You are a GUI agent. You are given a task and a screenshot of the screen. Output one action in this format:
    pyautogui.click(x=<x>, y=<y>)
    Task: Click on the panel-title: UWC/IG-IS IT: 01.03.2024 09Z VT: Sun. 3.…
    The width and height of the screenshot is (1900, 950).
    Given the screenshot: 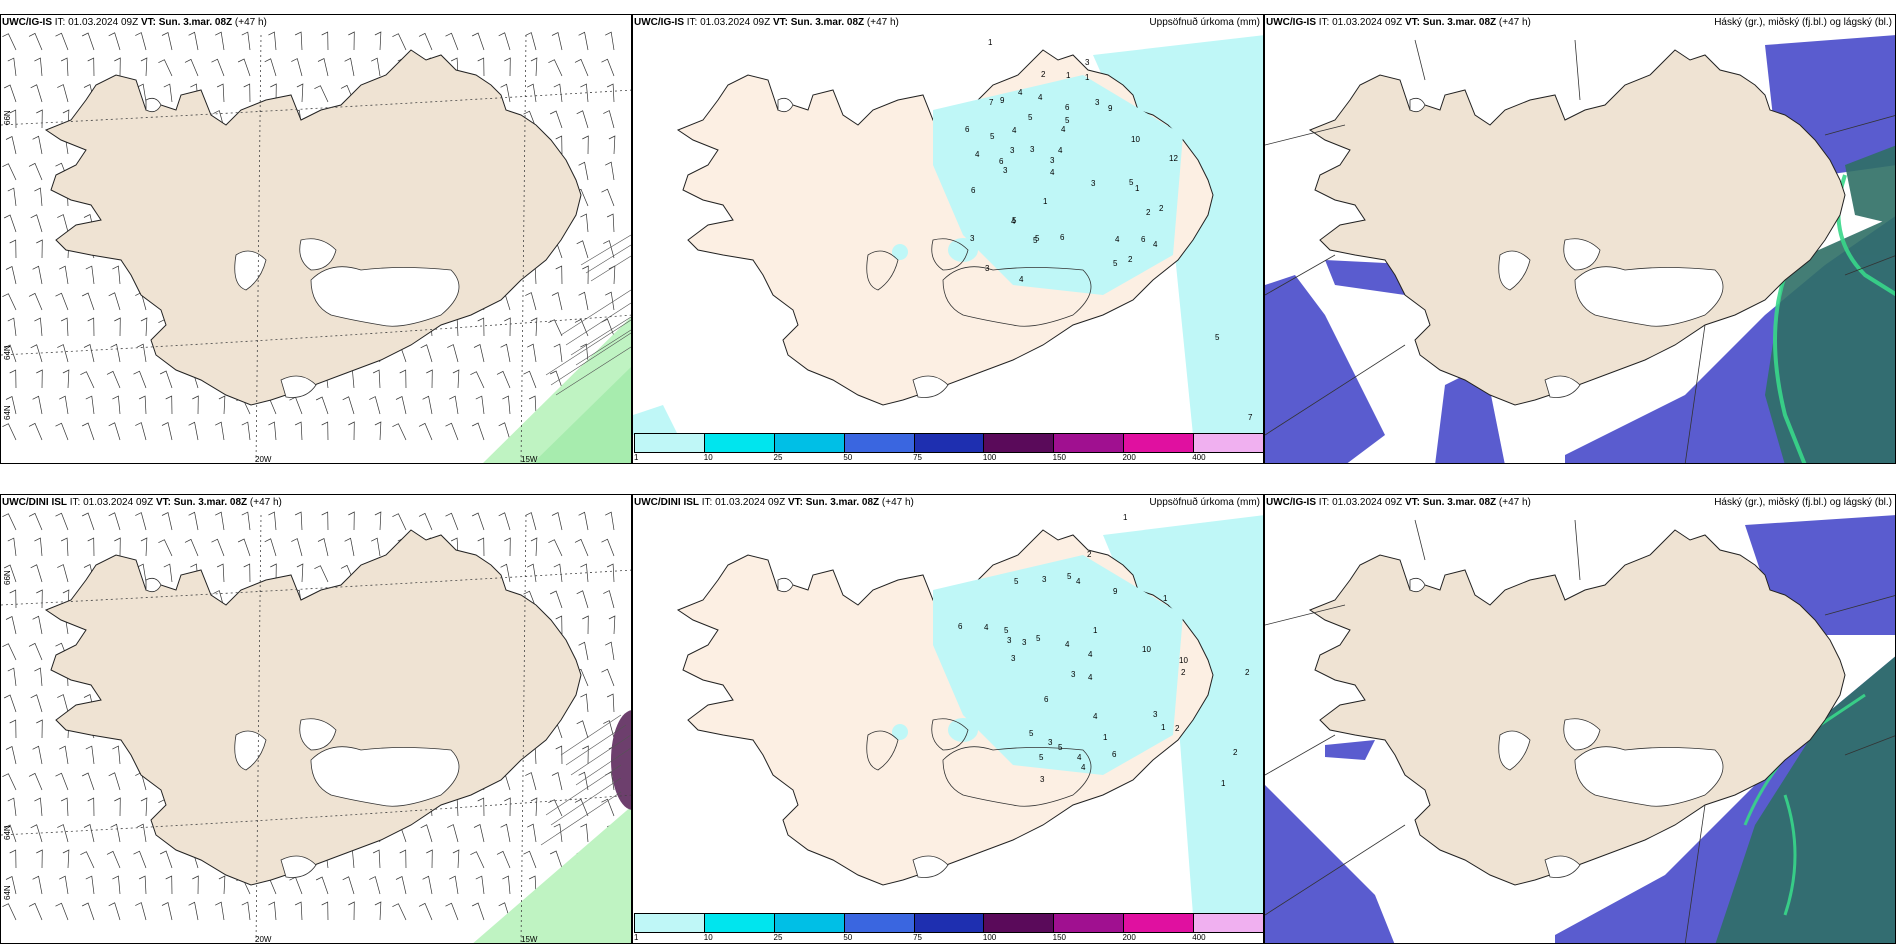 What is the action you would take?
    pyautogui.click(x=1398, y=22)
    